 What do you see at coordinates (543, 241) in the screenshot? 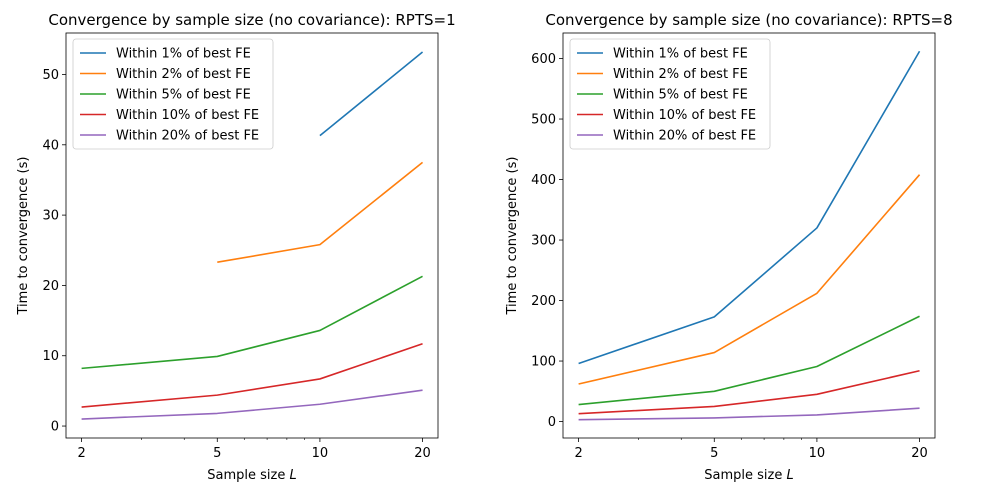
I see `y-tick-label: 300` at bounding box center [543, 241].